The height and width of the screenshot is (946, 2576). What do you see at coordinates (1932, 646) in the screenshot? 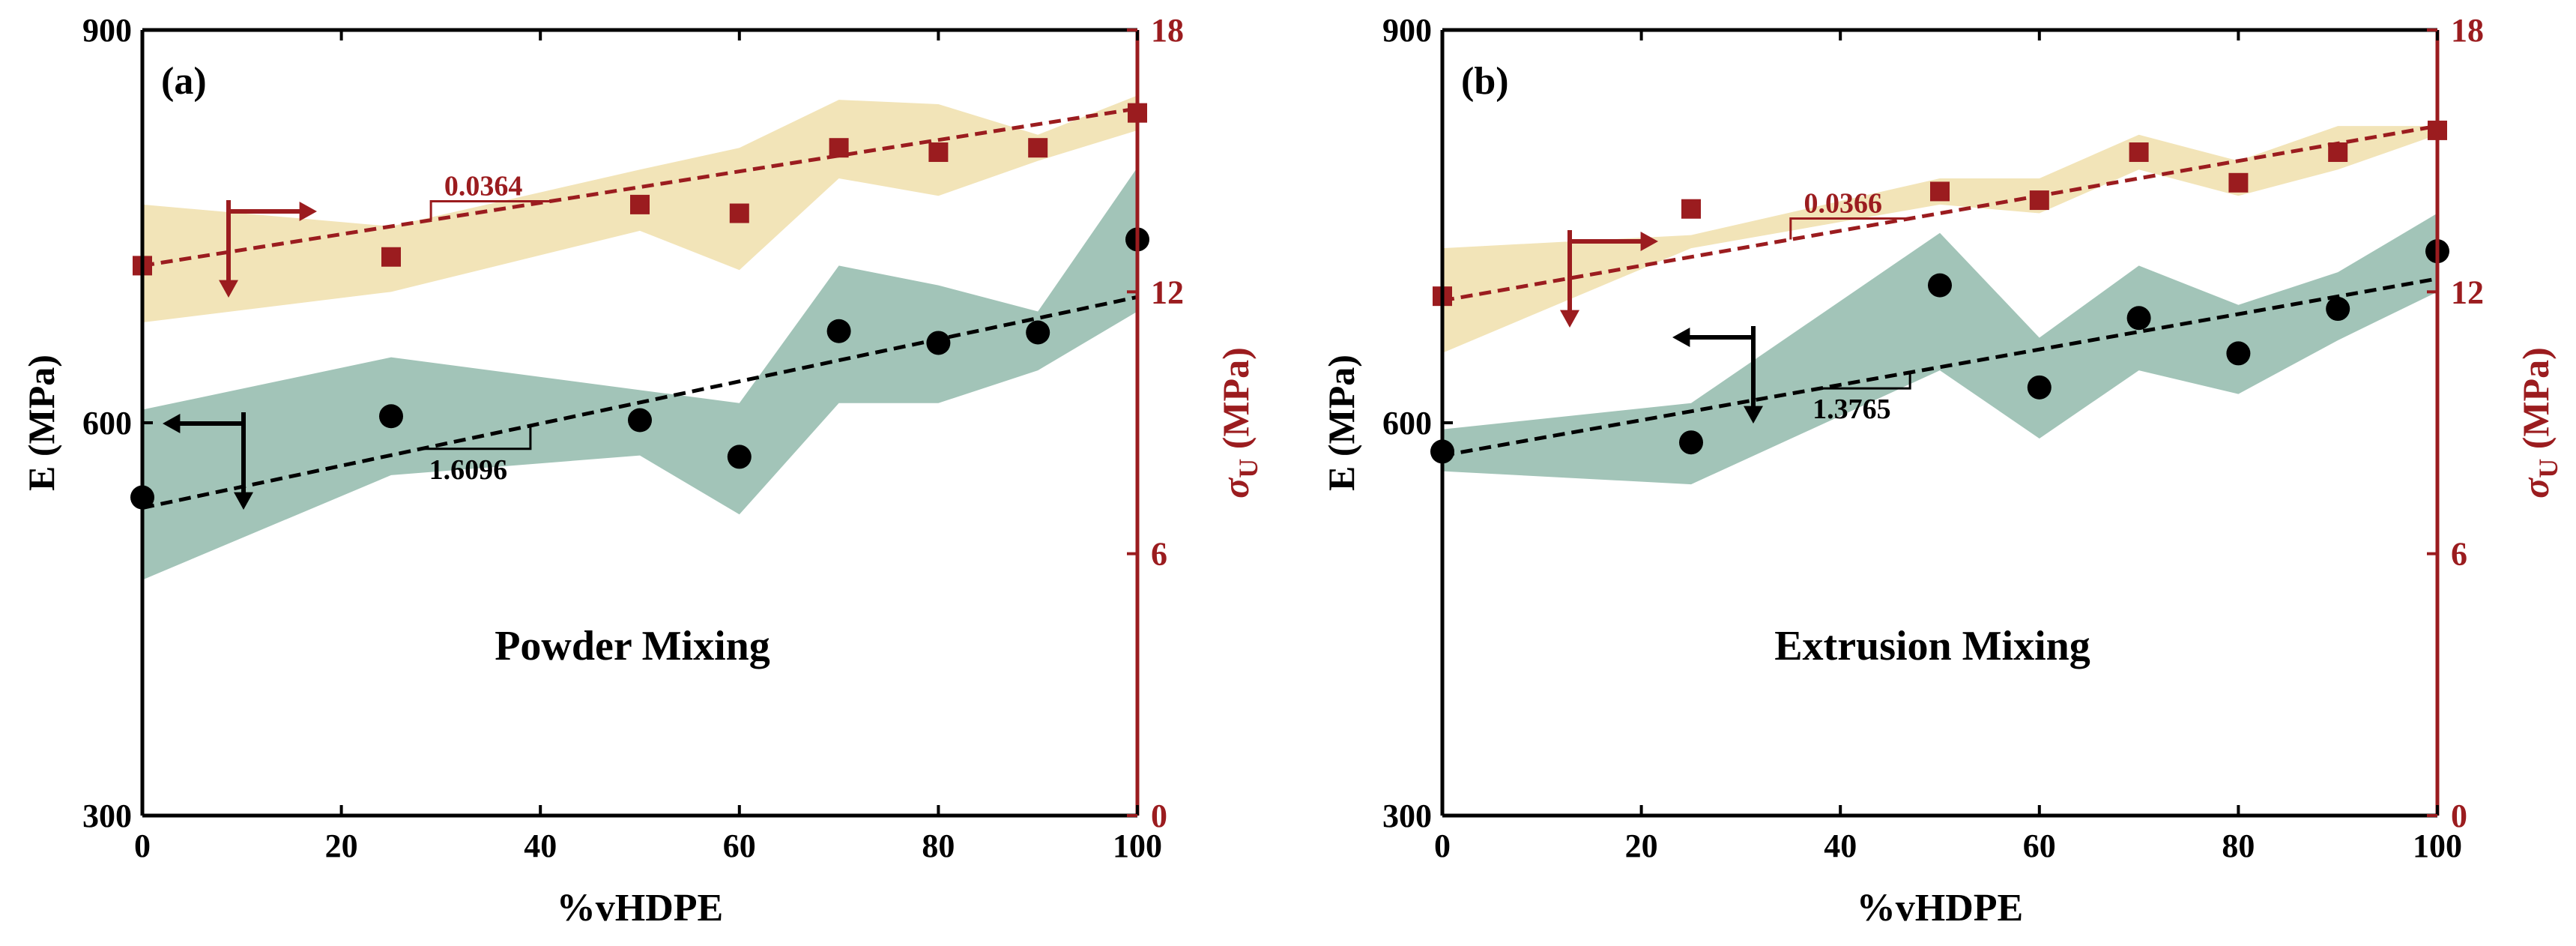
I see `panel-annotation: Extrusion Mixing` at bounding box center [1932, 646].